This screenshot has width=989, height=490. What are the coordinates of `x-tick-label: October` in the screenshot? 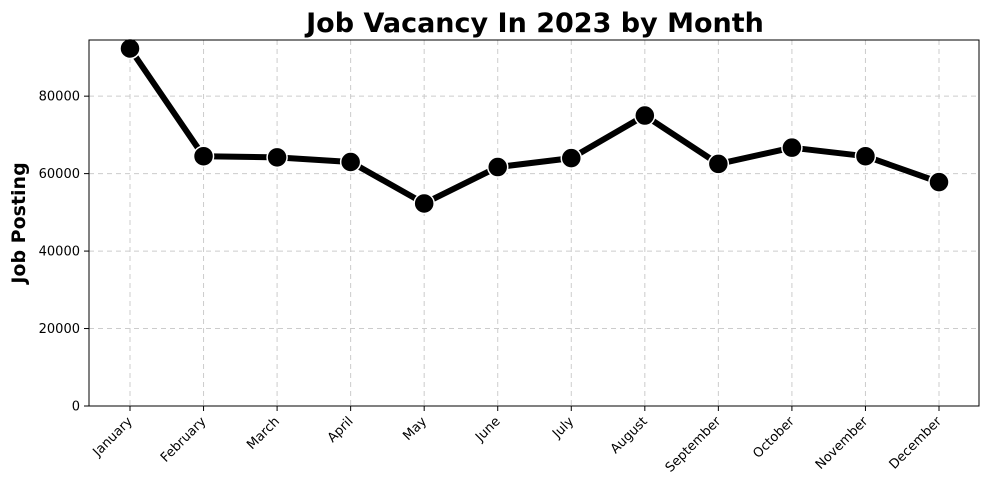 It's located at (774, 438).